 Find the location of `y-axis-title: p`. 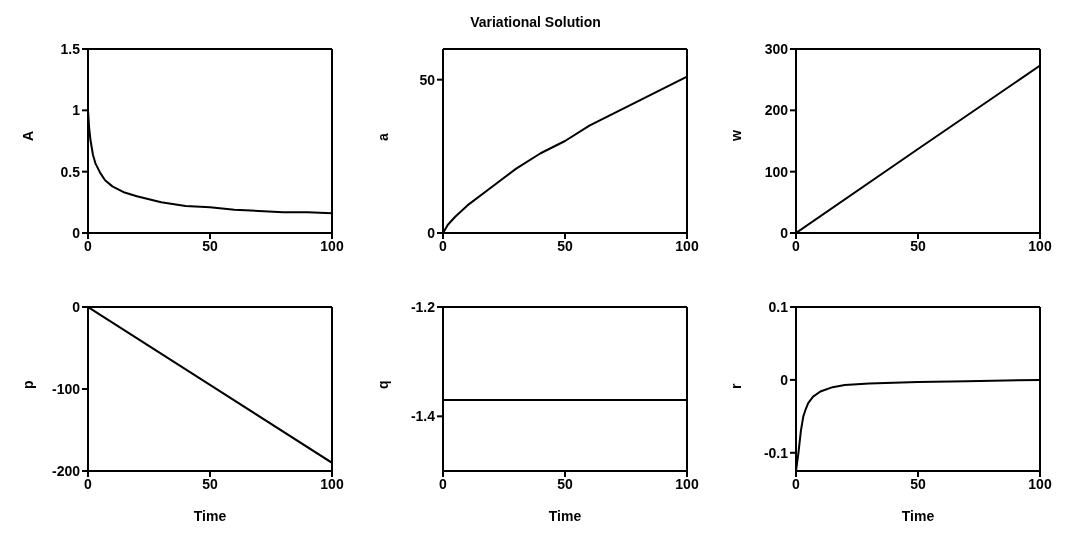

y-axis-title: p is located at coordinates (27, 384).